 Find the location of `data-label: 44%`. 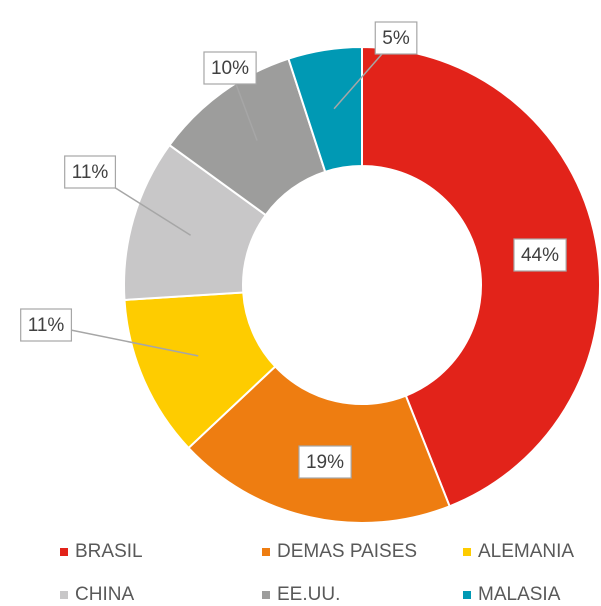

data-label: 44% is located at coordinates (540, 255).